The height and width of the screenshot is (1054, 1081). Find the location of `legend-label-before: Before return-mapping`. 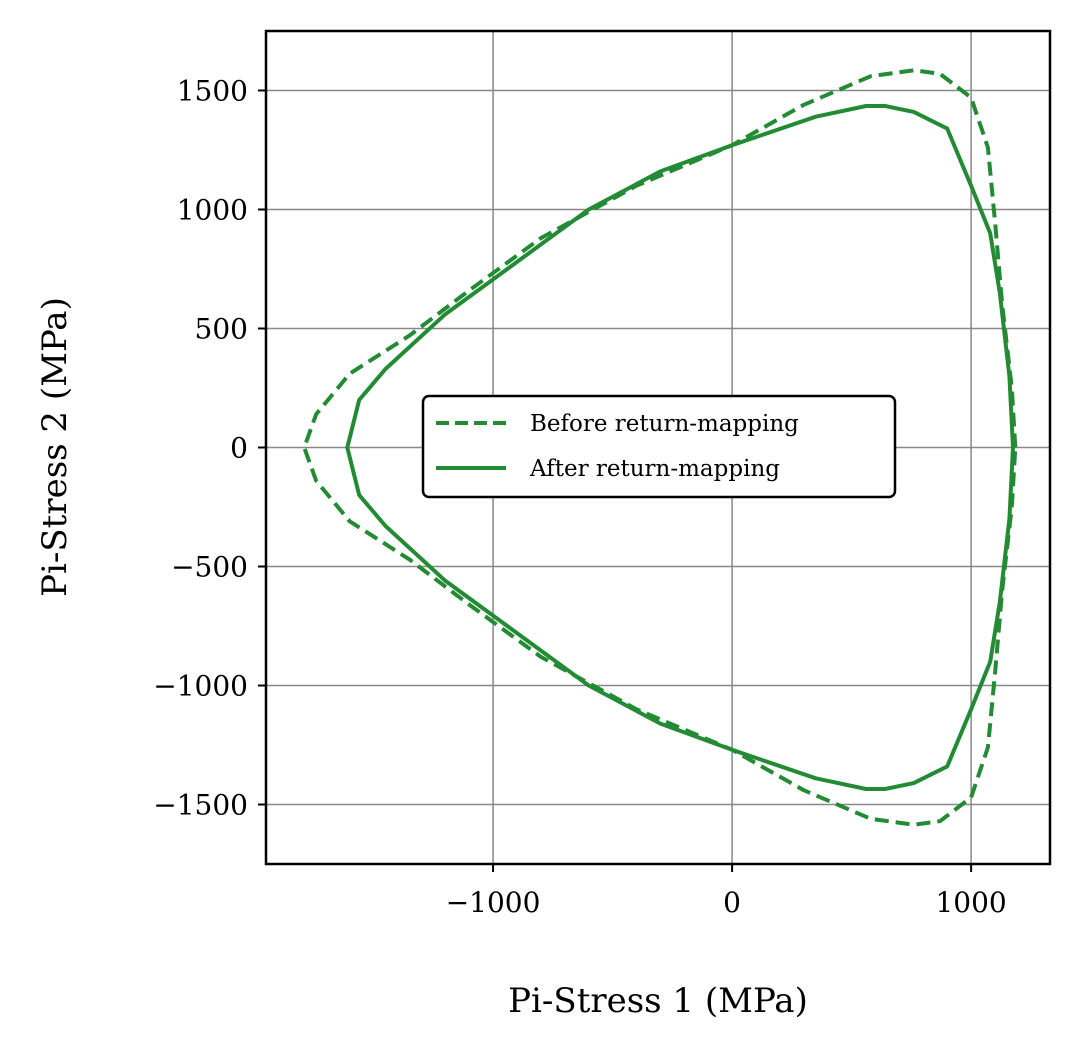

legend-label-before: Before return-mapping is located at coordinates (664, 424).